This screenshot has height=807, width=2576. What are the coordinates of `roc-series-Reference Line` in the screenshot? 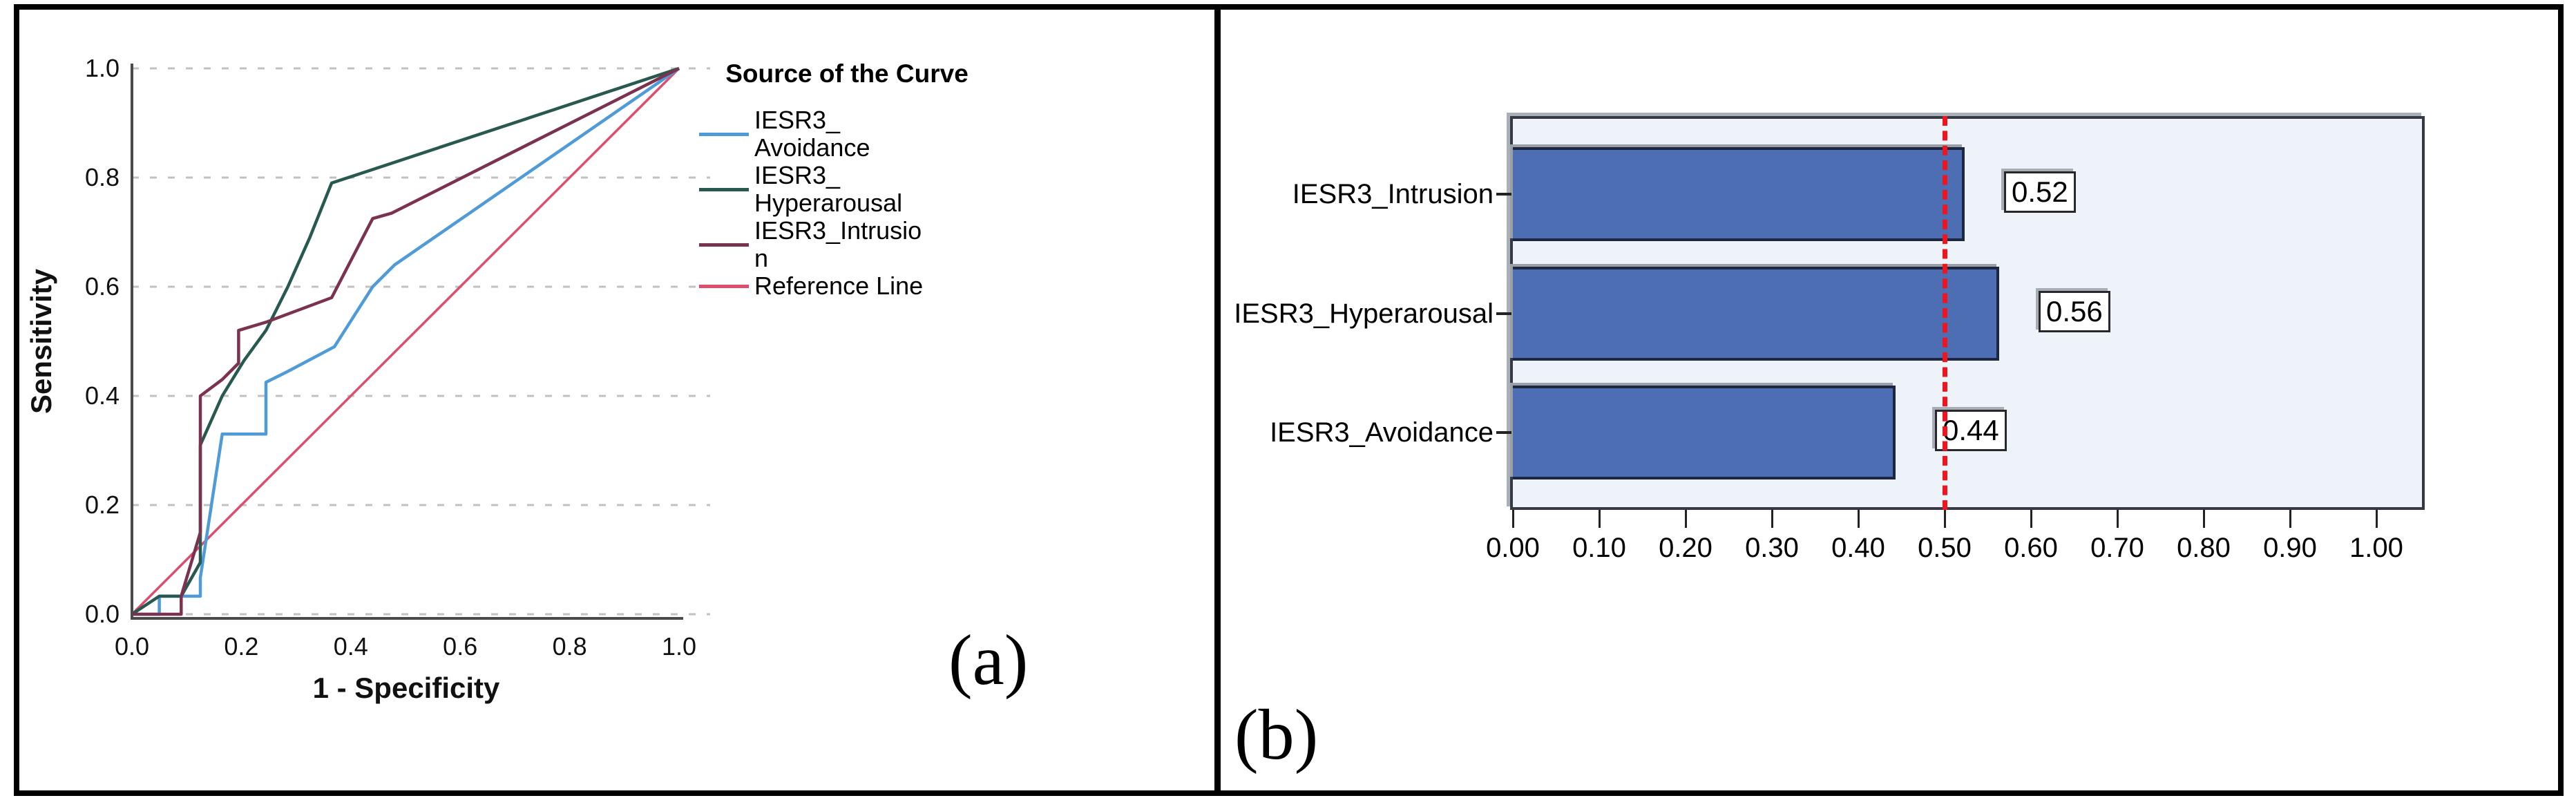 It's located at (405, 341).